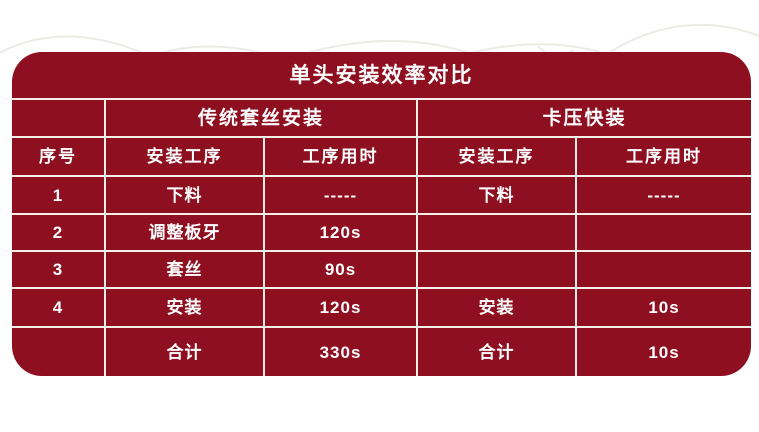  What do you see at coordinates (341, 270) in the screenshot?
I see `cell-time-left: 90s` at bounding box center [341, 270].